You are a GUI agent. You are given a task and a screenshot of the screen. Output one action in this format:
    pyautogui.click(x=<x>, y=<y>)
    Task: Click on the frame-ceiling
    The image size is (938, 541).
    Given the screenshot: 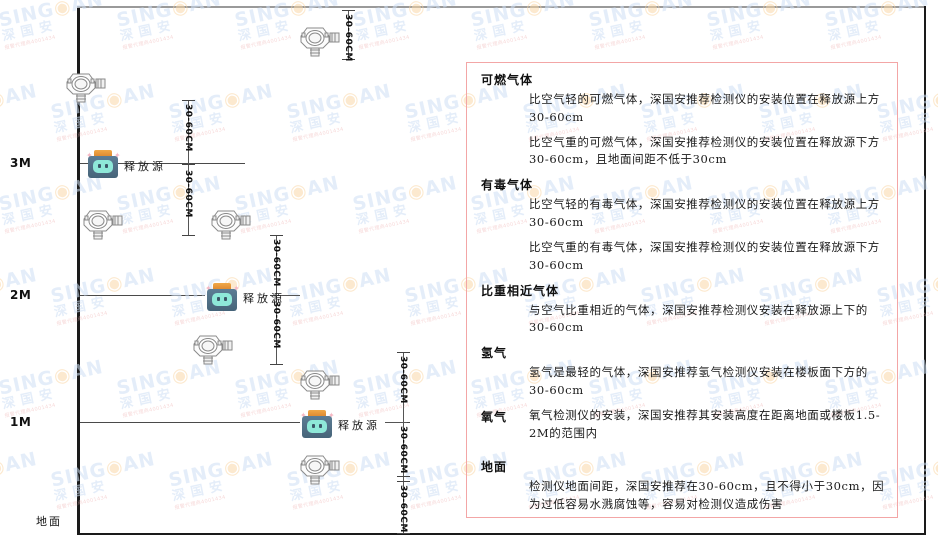 What is the action you would take?
    pyautogui.click(x=501, y=7)
    